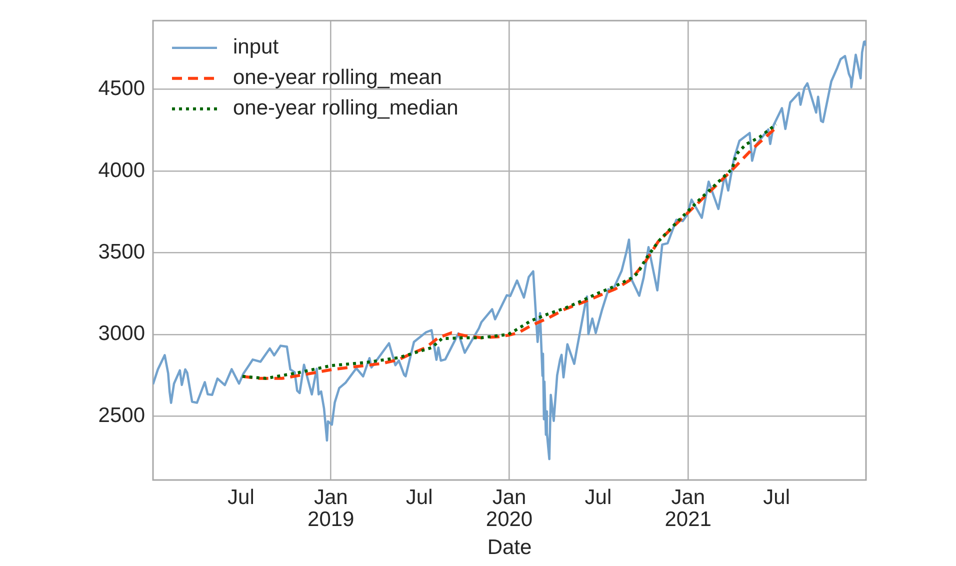 Image resolution: width=956 pixels, height=566 pixels. What do you see at coordinates (121, 170) in the screenshot?
I see `y-tick-label: 4000` at bounding box center [121, 170].